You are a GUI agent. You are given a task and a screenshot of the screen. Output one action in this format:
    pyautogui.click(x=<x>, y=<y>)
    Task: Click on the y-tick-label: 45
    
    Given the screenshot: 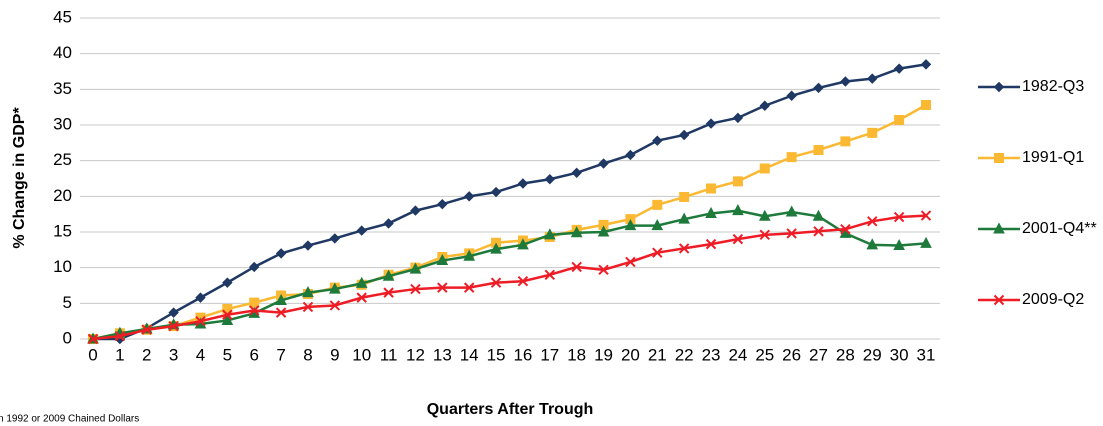 What is the action you would take?
    pyautogui.click(x=62, y=16)
    